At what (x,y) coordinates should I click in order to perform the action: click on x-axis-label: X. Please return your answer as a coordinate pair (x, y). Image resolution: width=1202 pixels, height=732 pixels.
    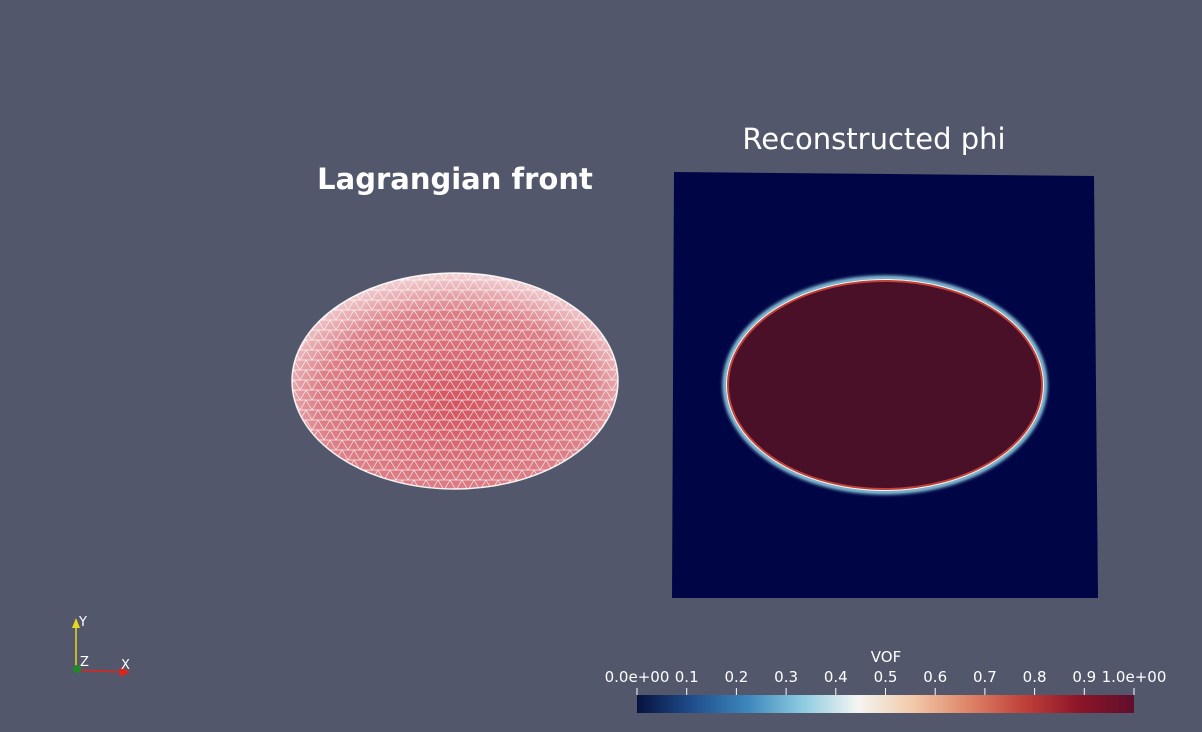
    Looking at the image, I should click on (125, 665).